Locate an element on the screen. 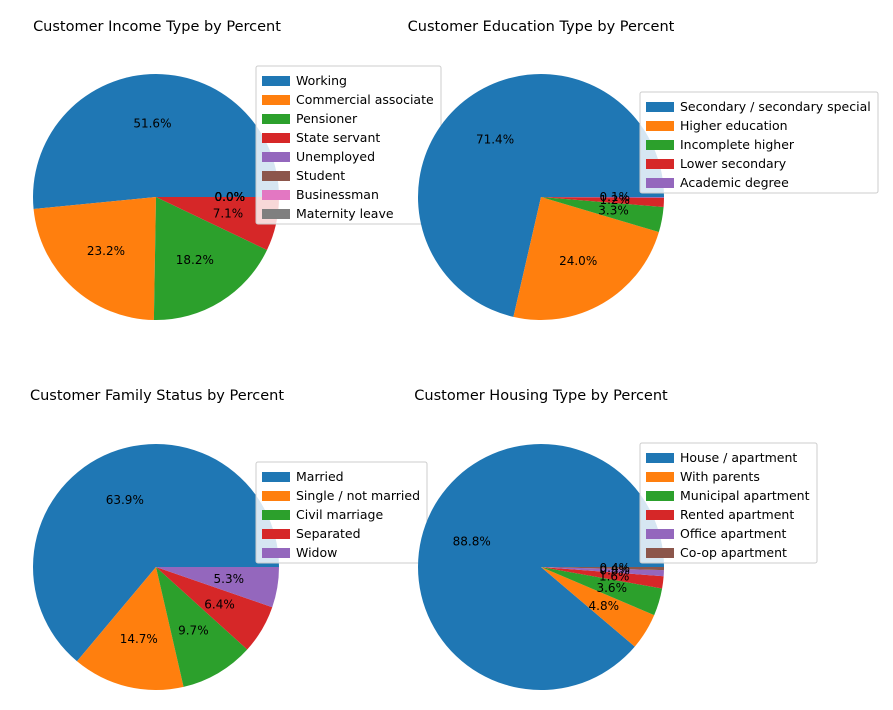 The height and width of the screenshot is (710, 893). legend-swatch-working is located at coordinates (276, 81).